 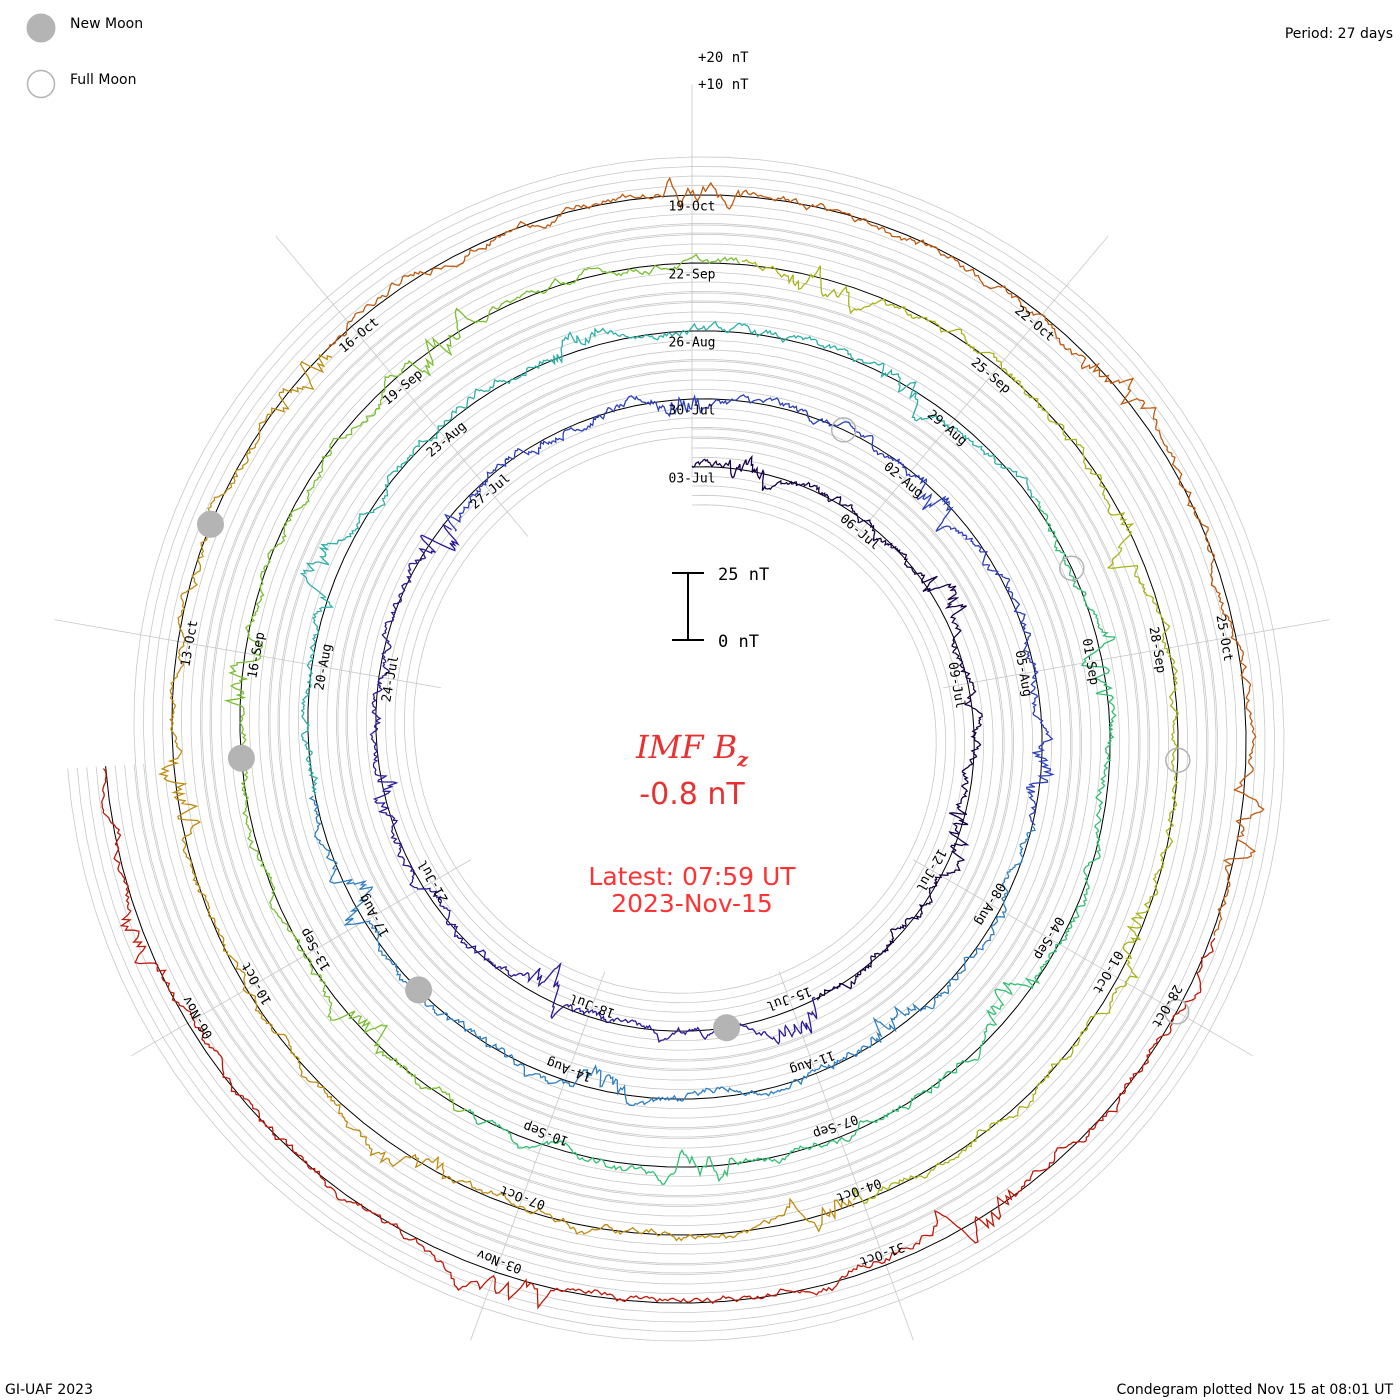 What do you see at coordinates (545, 1133) in the screenshot?
I see `date-label: 10-Sep` at bounding box center [545, 1133].